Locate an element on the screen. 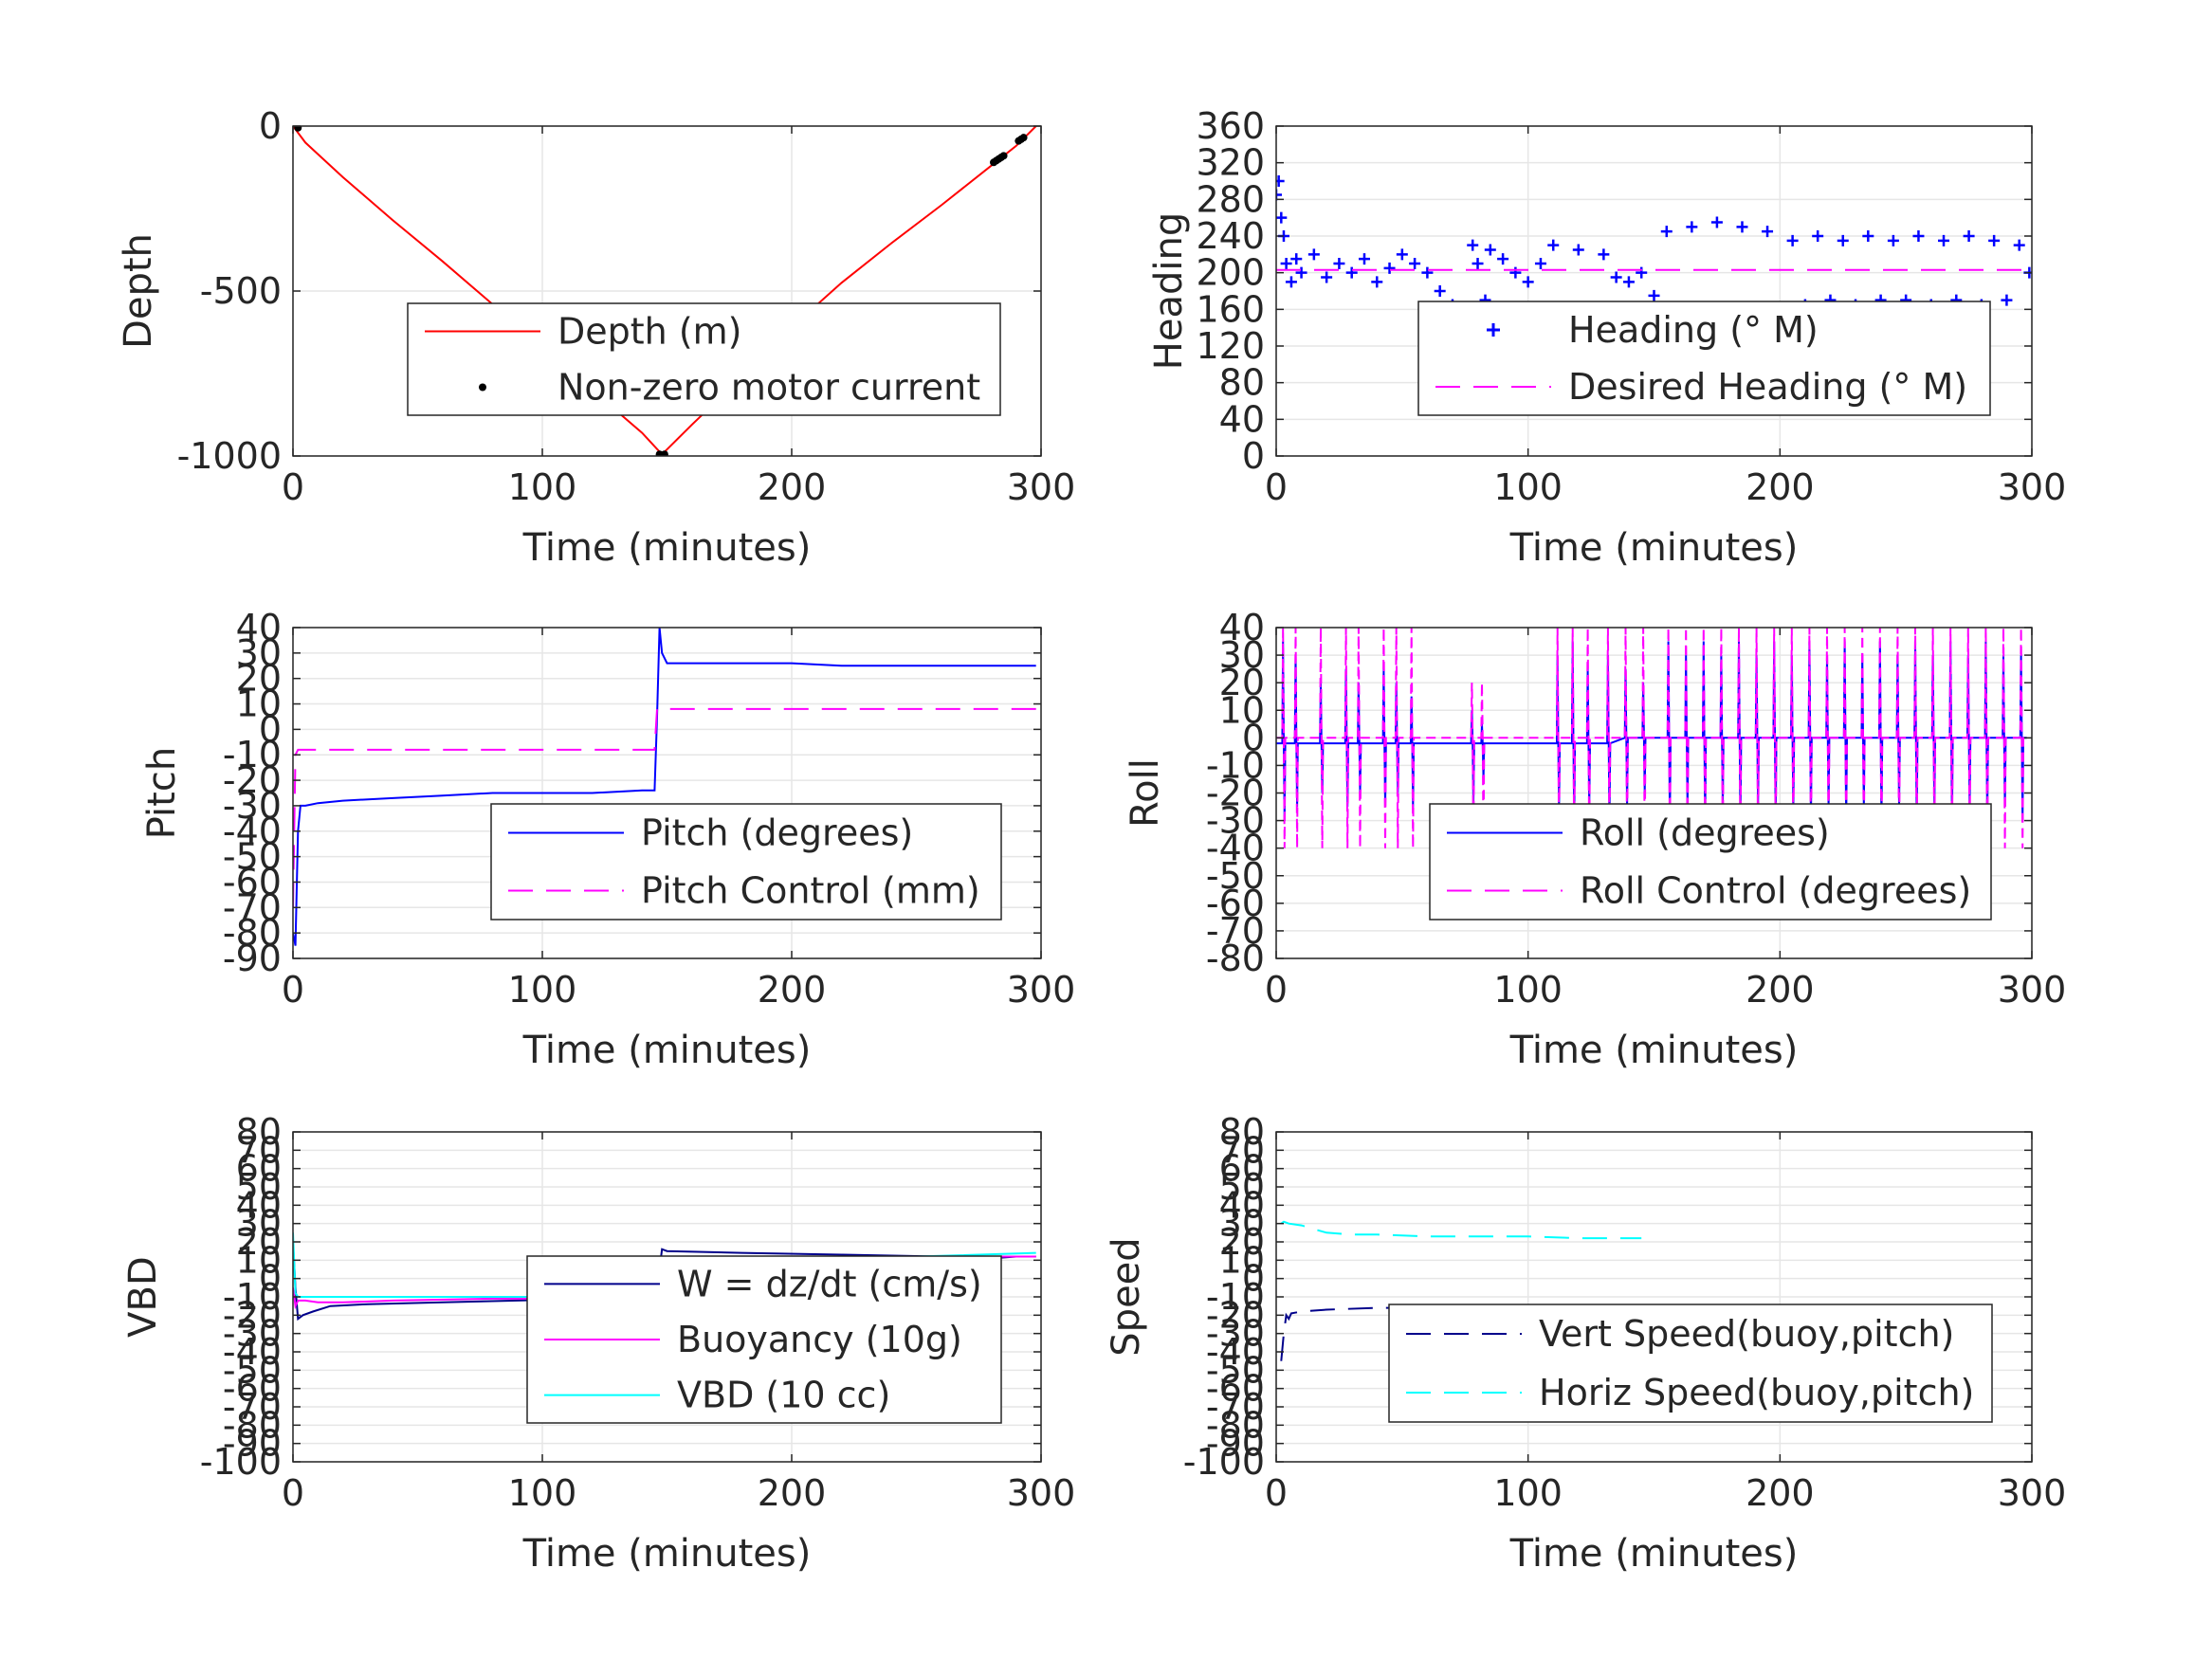 Image resolution: width=2212 pixels, height=1659 pixels. legend-box is located at coordinates (1690, 1363).